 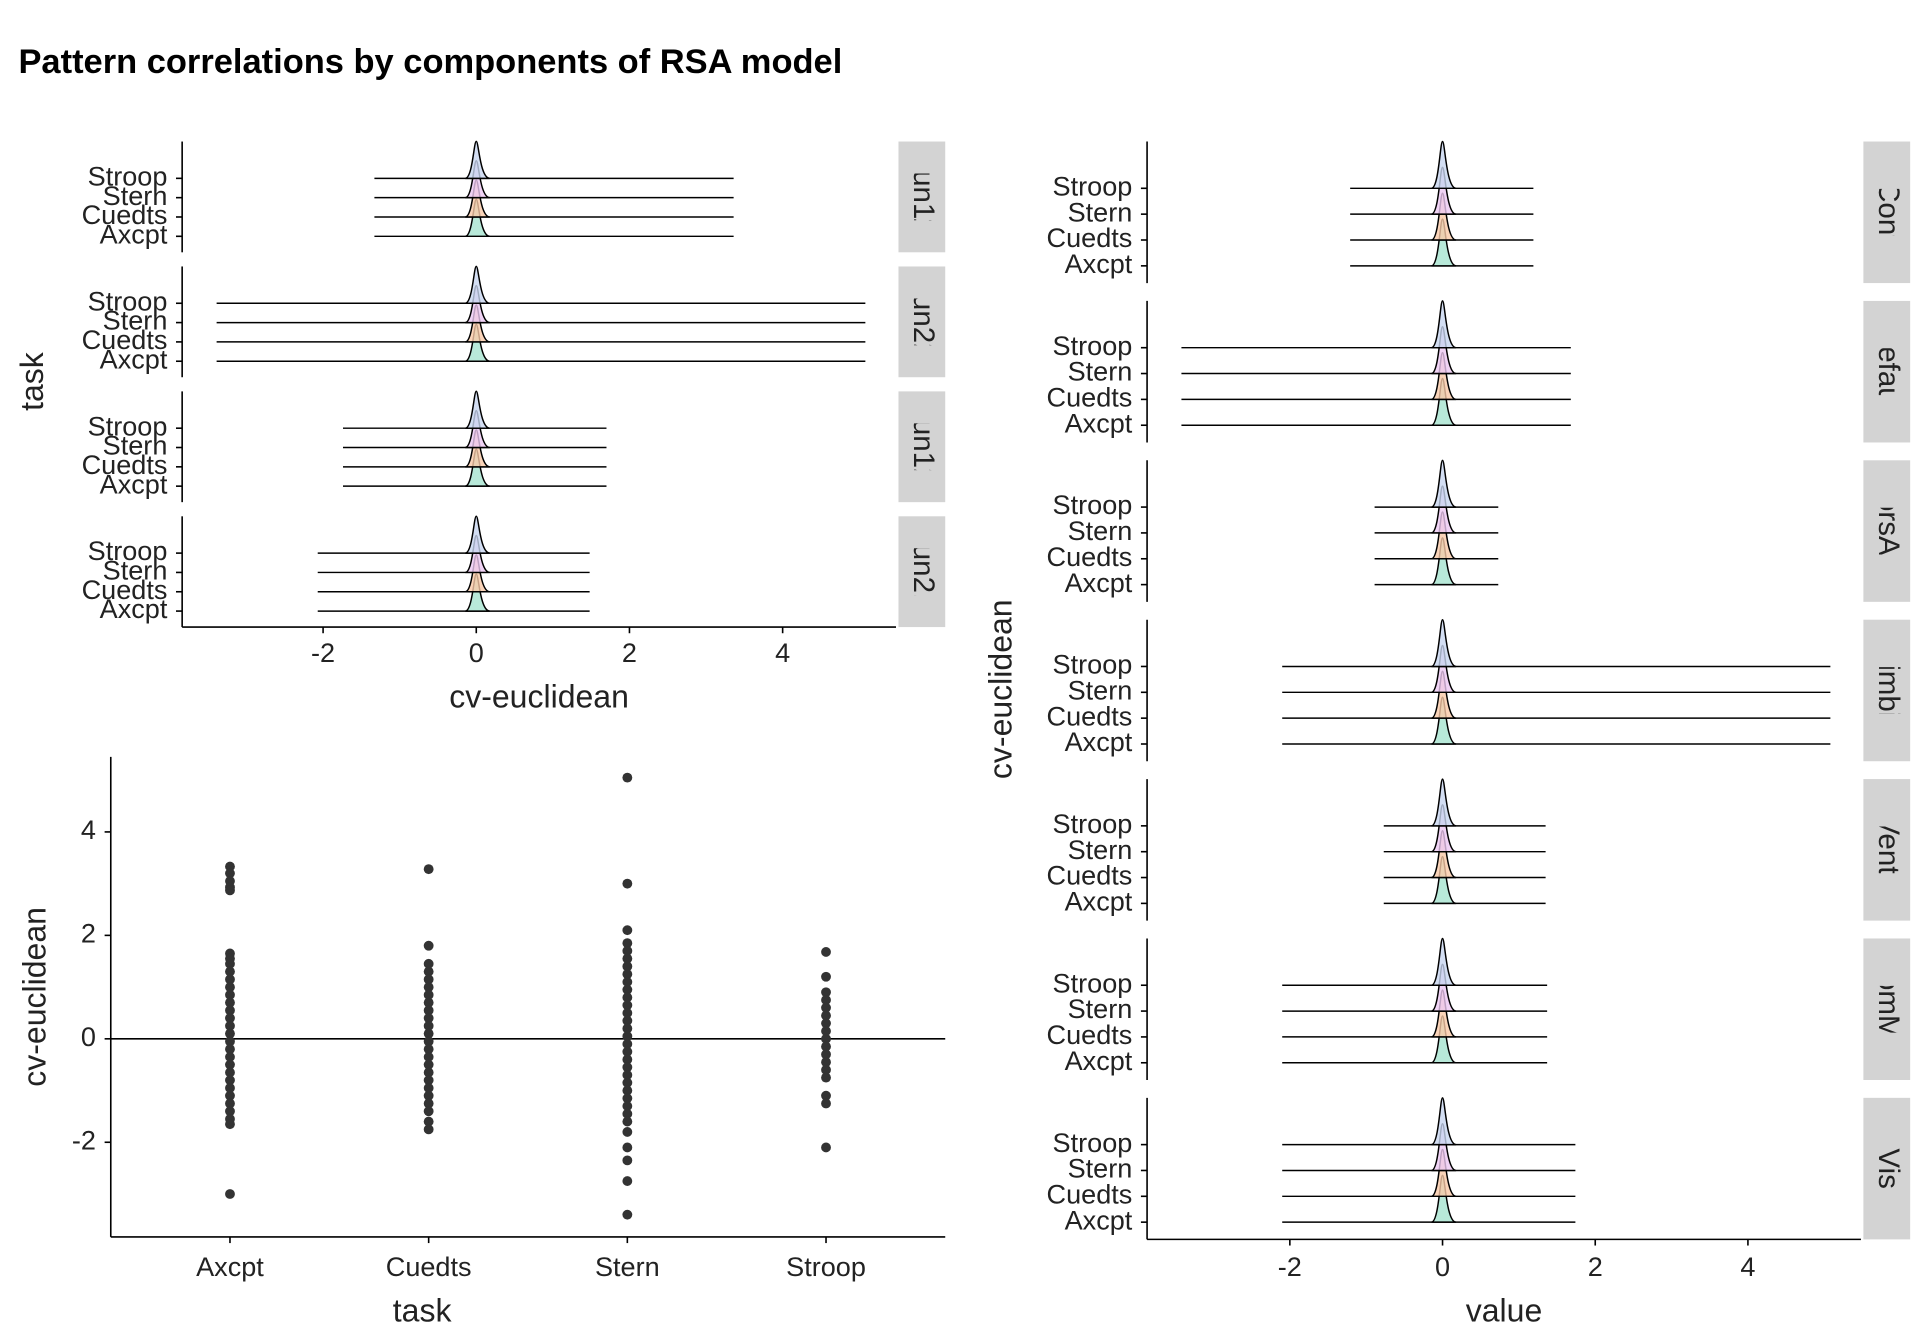 I want to click on x-tick-label: Stern, so click(x=627, y=1266).